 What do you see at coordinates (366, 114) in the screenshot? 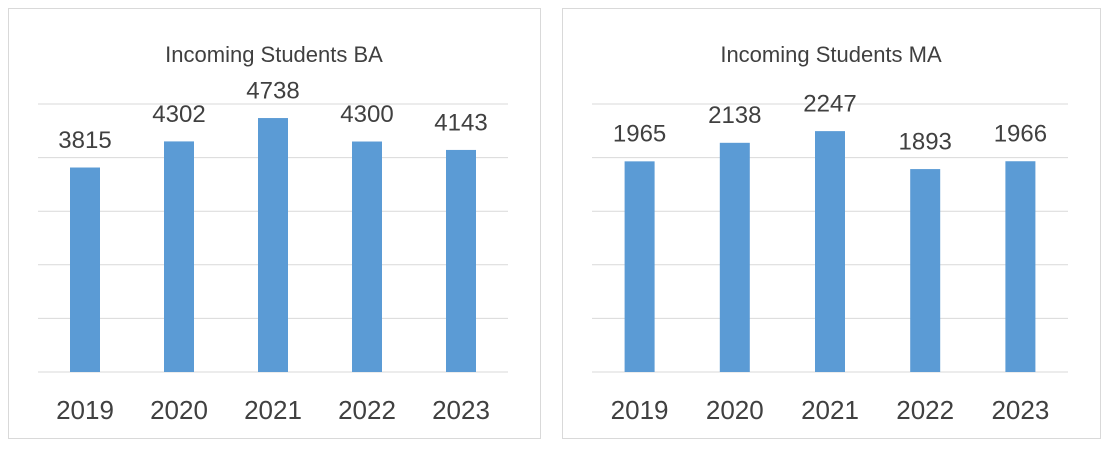
I see `value-label: 4300` at bounding box center [366, 114].